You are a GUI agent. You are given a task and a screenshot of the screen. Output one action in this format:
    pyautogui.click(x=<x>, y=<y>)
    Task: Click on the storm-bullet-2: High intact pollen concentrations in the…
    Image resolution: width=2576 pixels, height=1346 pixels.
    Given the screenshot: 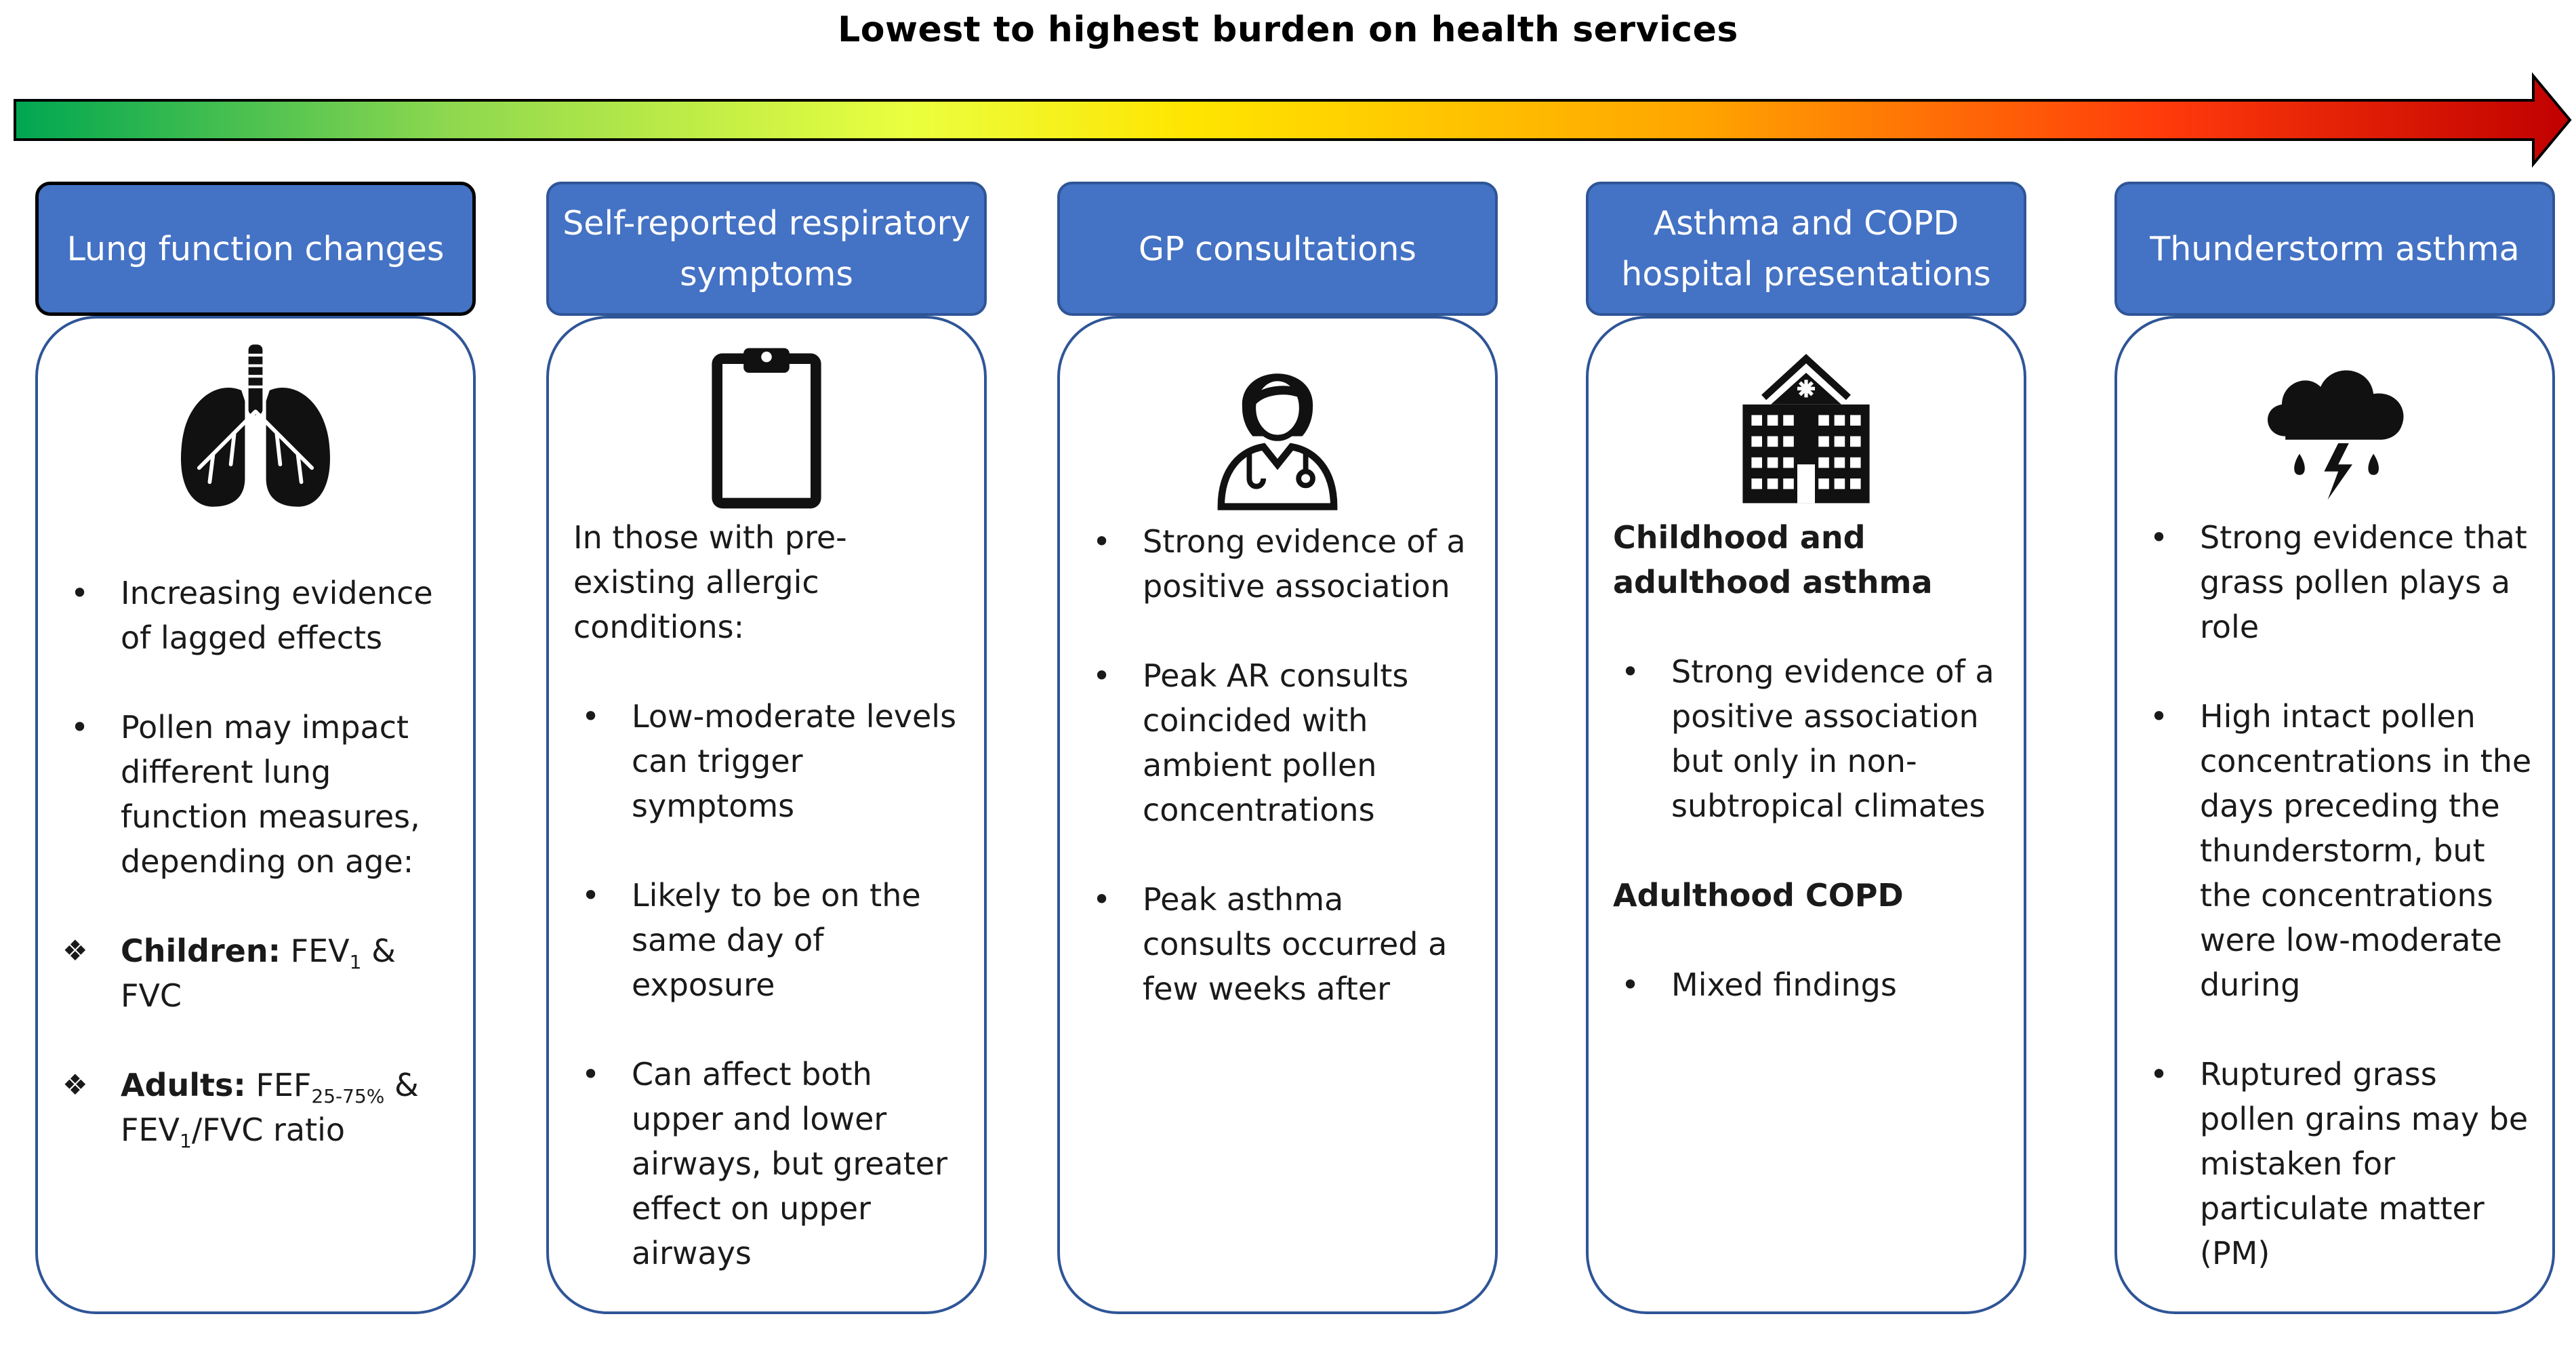 What is the action you would take?
    pyautogui.click(x=2338, y=850)
    